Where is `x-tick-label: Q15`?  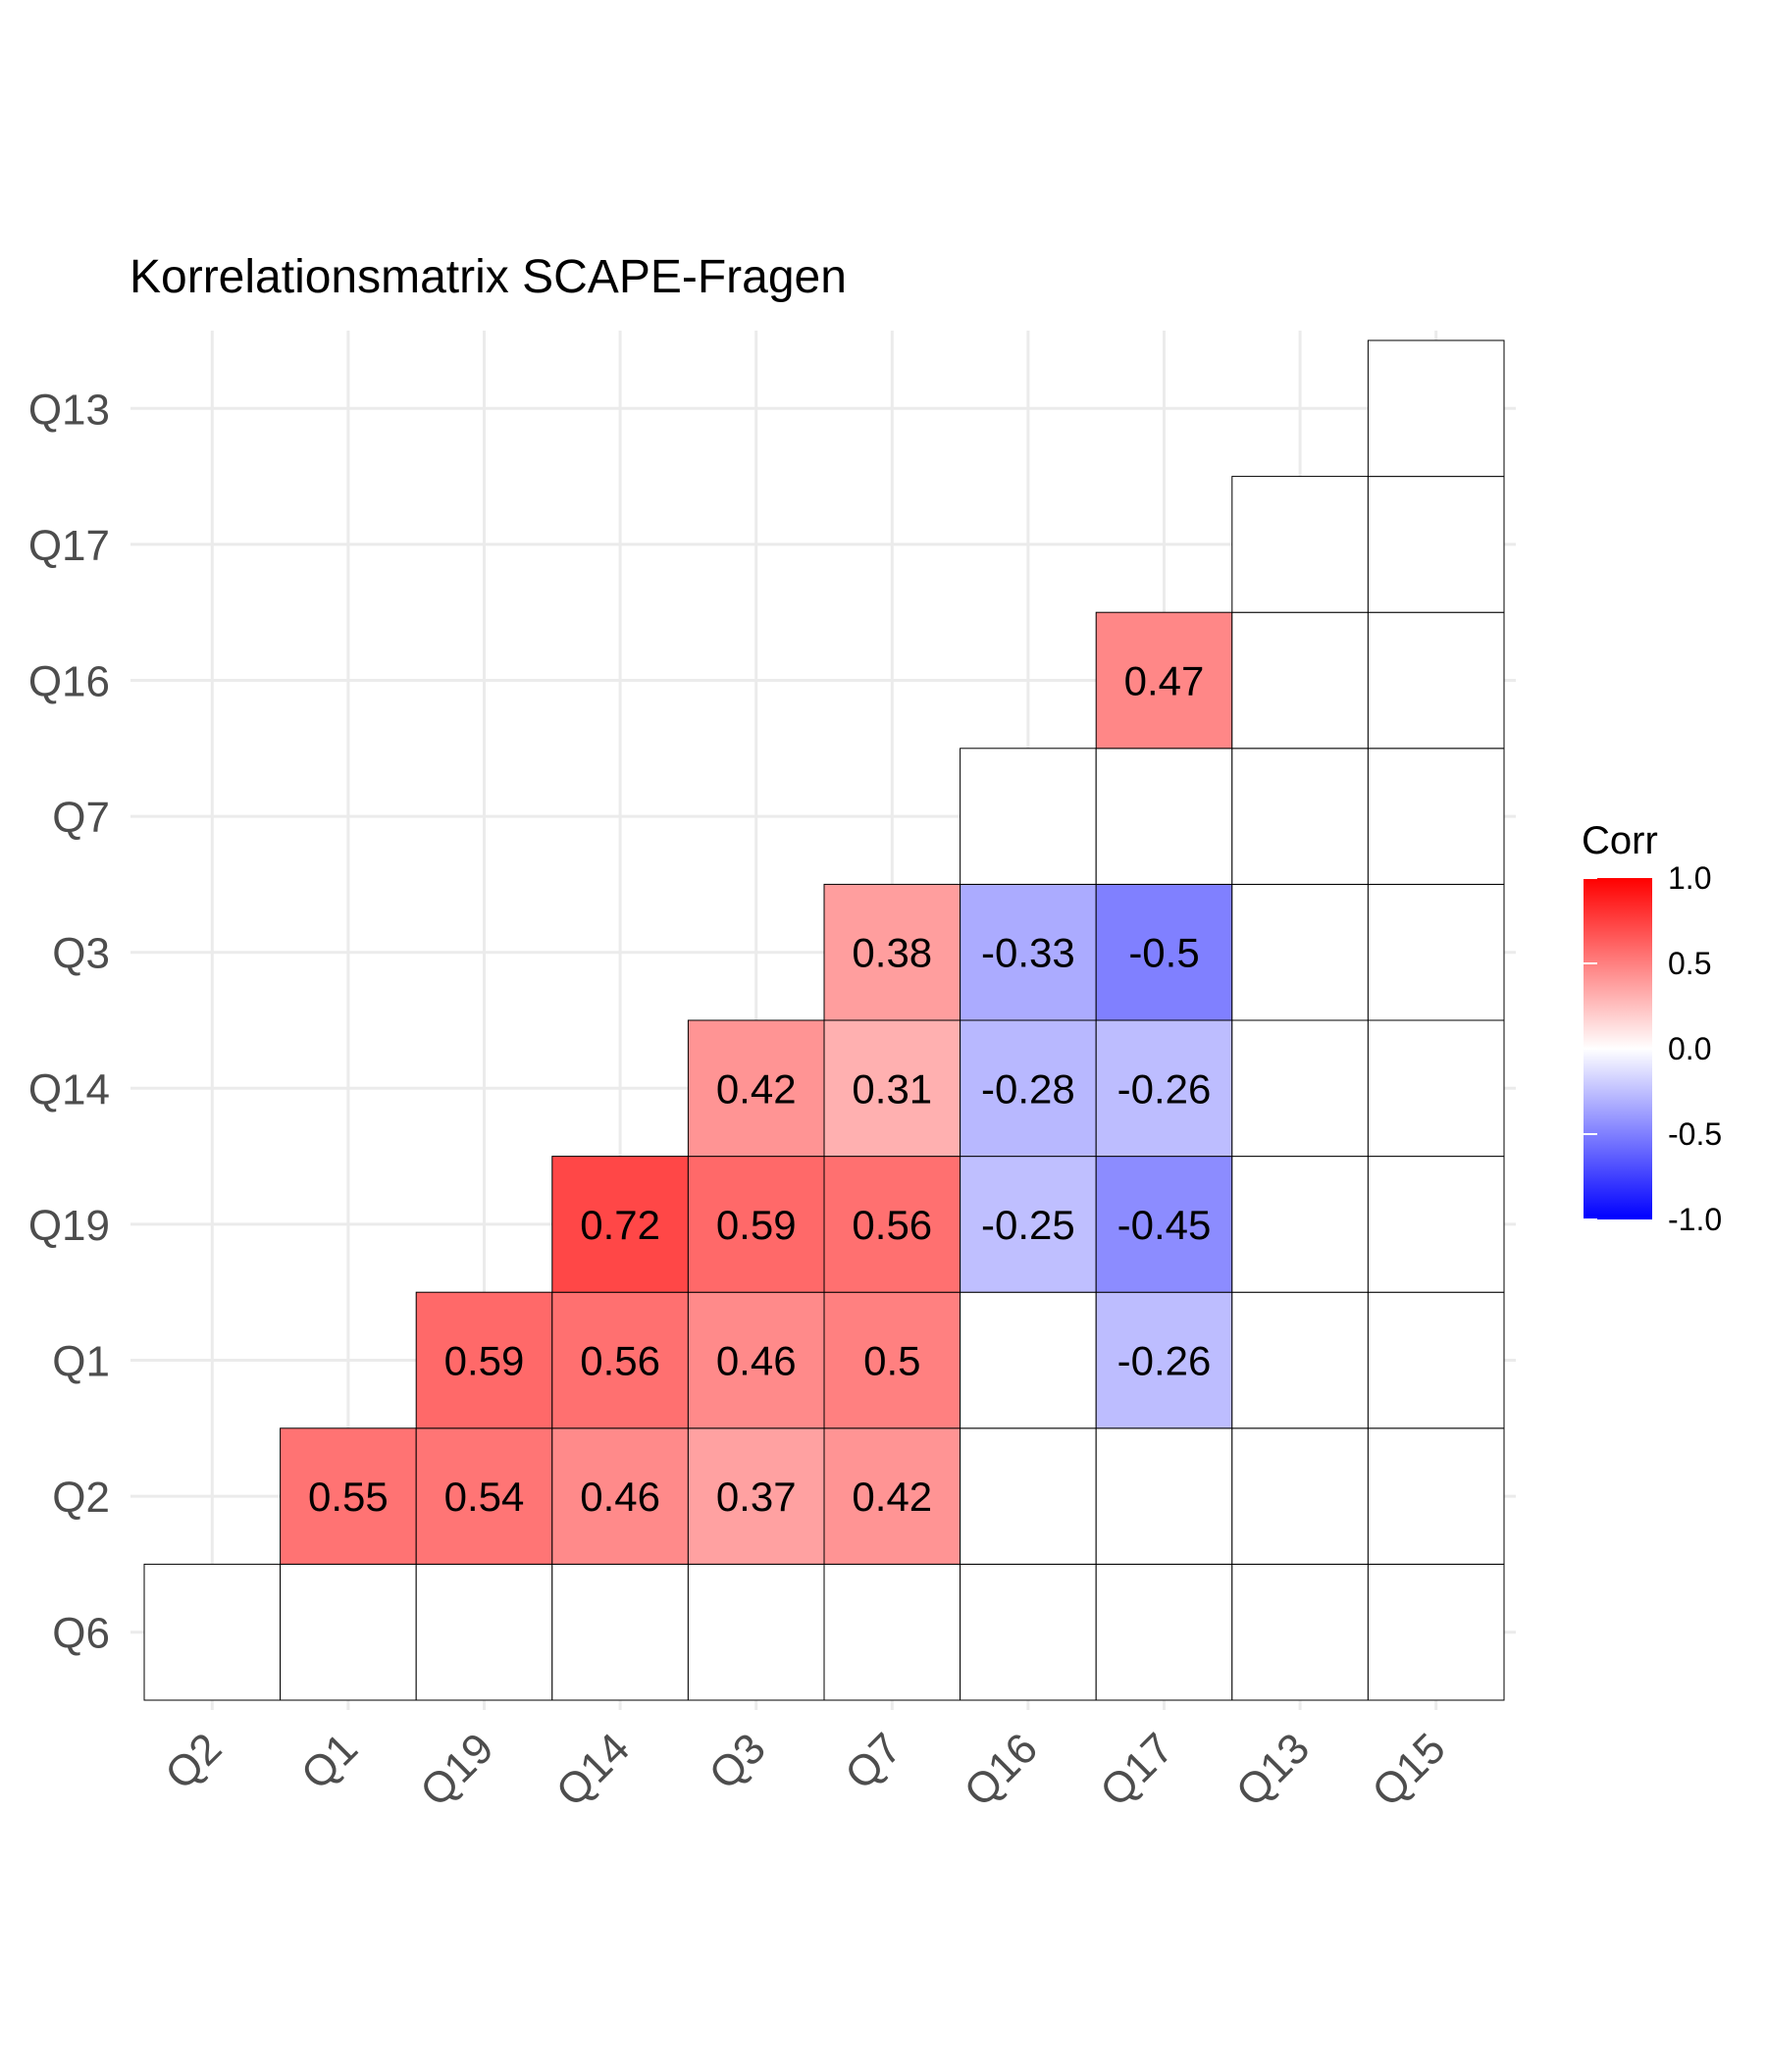 x-tick-label: Q15 is located at coordinates (1408, 1769).